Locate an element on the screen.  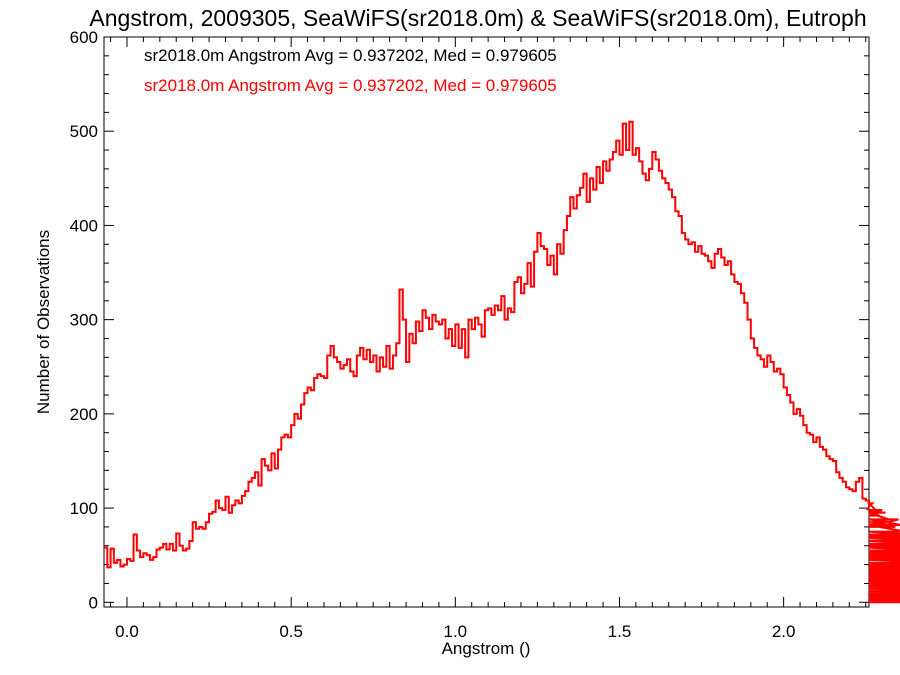
y-tick-label: 200 is located at coordinates (84, 414).